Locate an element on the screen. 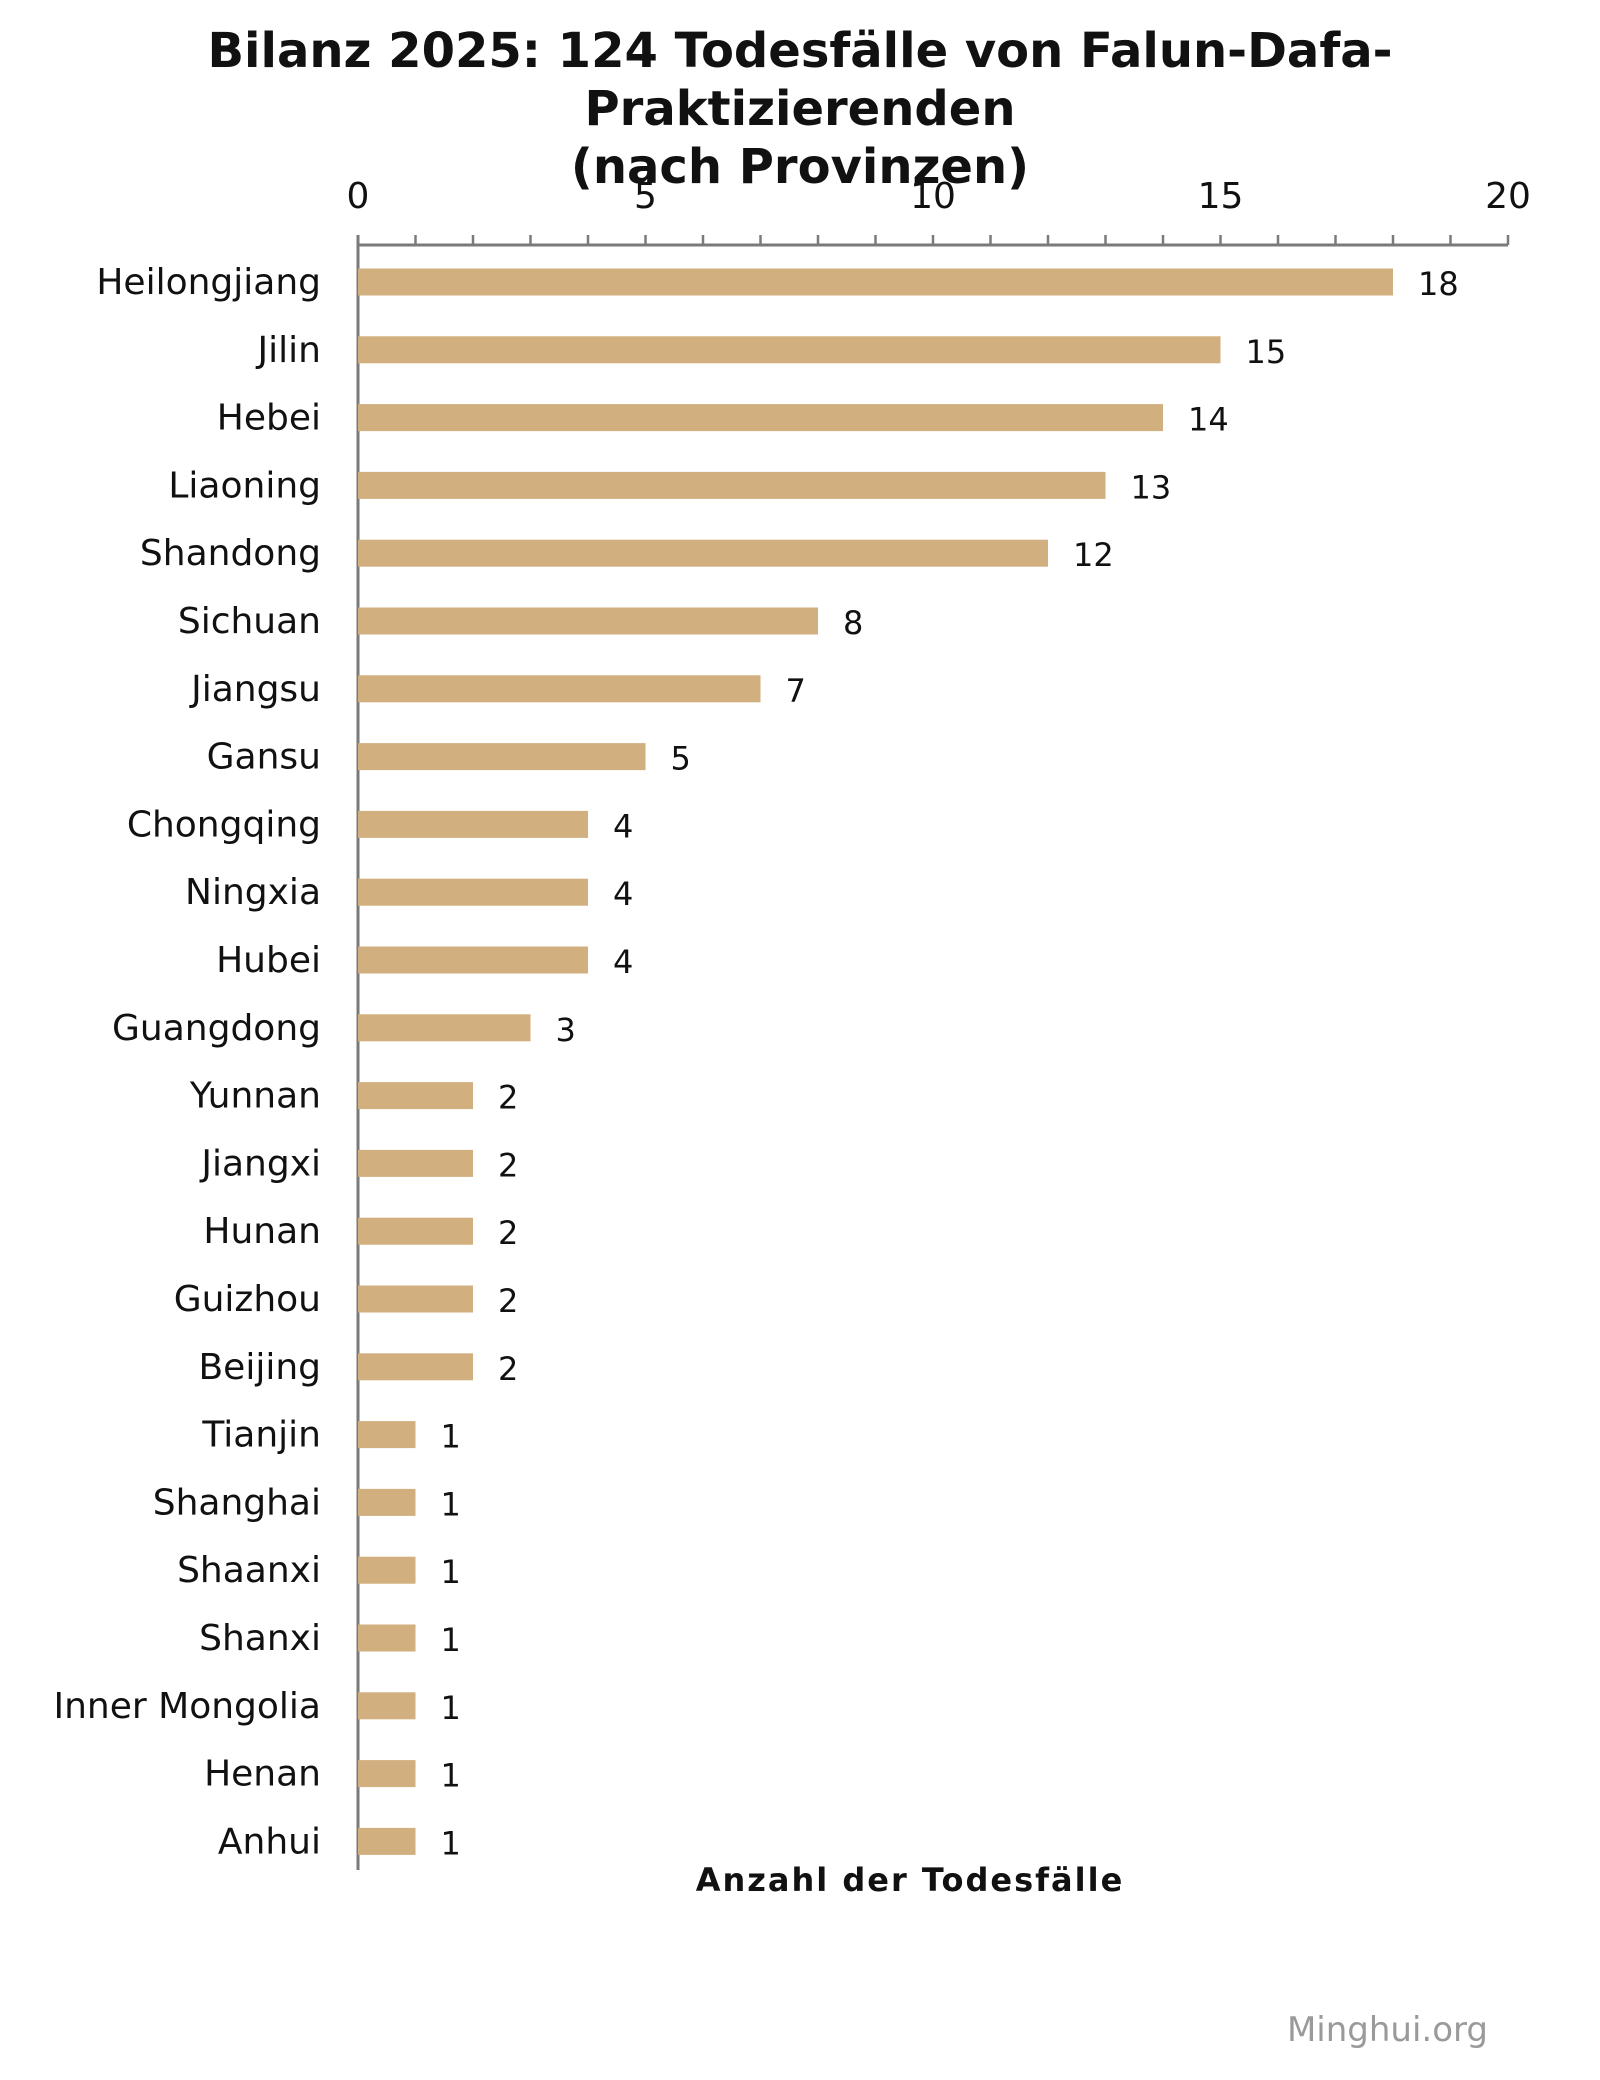 The image size is (1600, 2080). value-label: 14 is located at coordinates (1208, 420).